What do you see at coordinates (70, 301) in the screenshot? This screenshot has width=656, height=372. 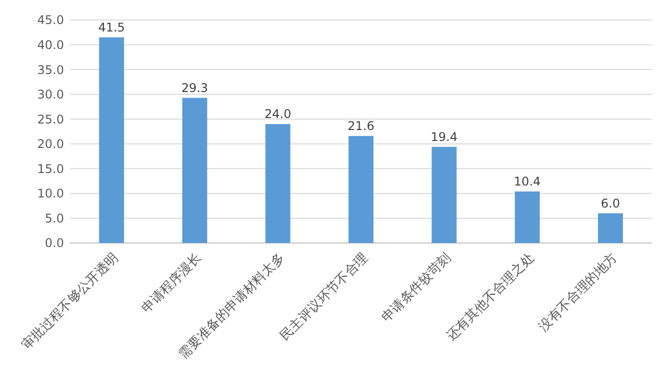 I see `x-tick-label: 审批过程不够公开透明` at bounding box center [70, 301].